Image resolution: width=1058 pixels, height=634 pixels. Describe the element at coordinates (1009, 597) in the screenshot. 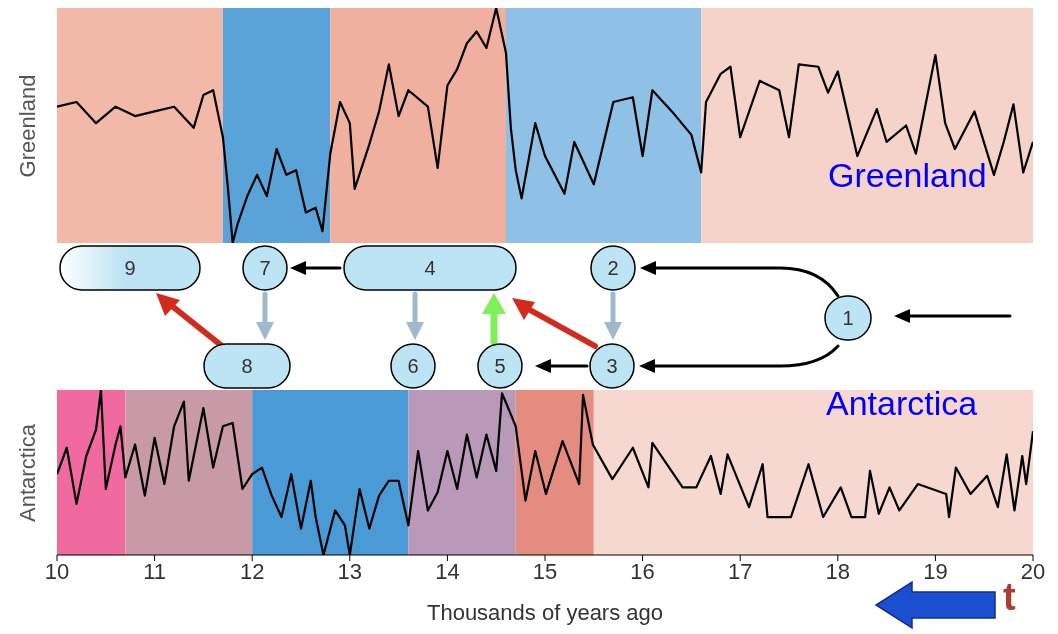

I see `text: t` at that location.